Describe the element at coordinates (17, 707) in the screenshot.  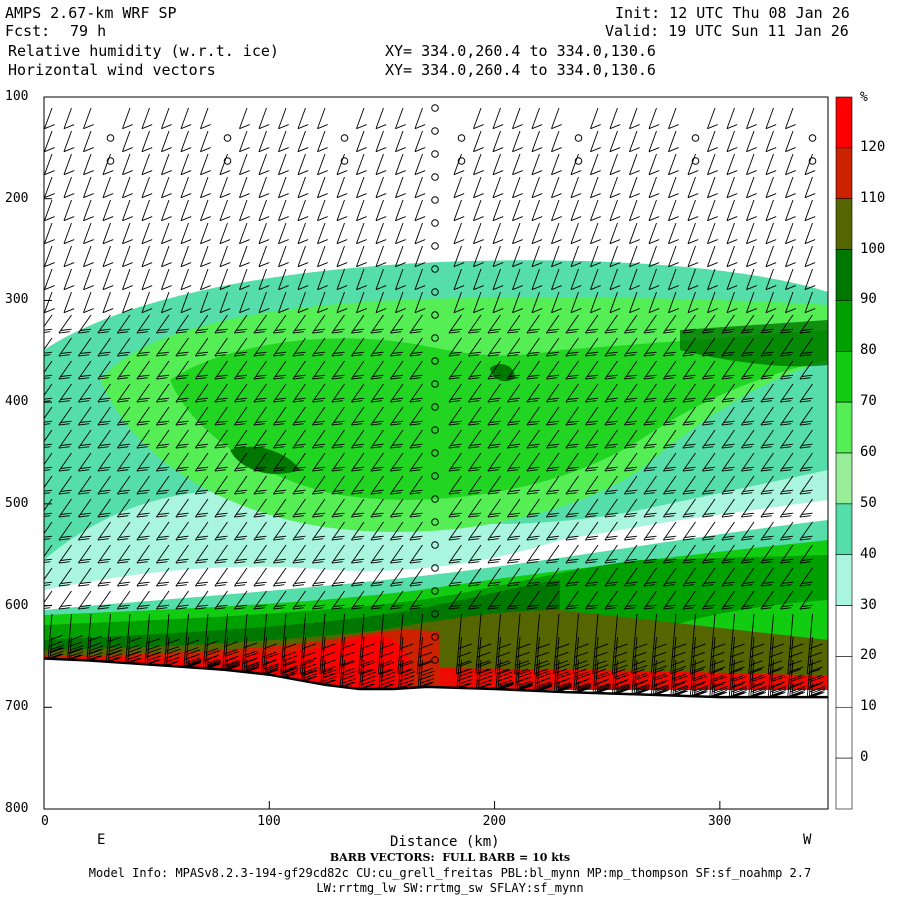
I see `y-tick-label: 700` at that location.